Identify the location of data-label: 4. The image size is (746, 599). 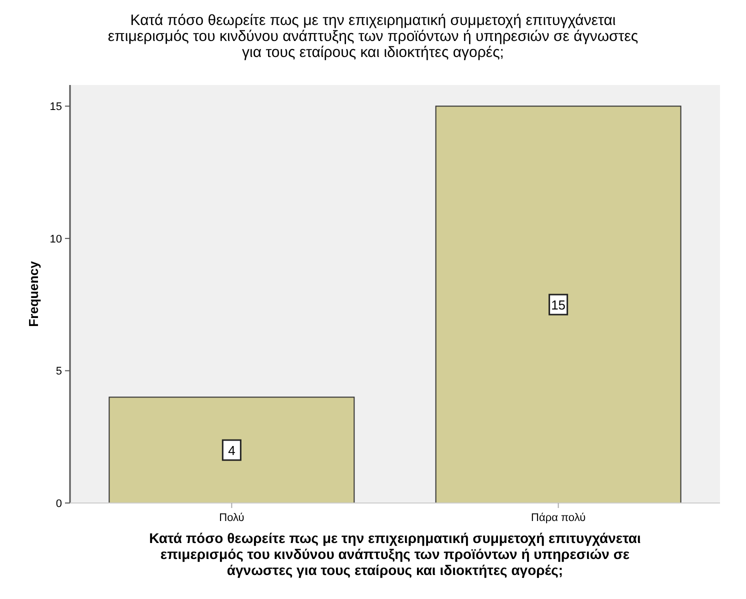
(232, 450).